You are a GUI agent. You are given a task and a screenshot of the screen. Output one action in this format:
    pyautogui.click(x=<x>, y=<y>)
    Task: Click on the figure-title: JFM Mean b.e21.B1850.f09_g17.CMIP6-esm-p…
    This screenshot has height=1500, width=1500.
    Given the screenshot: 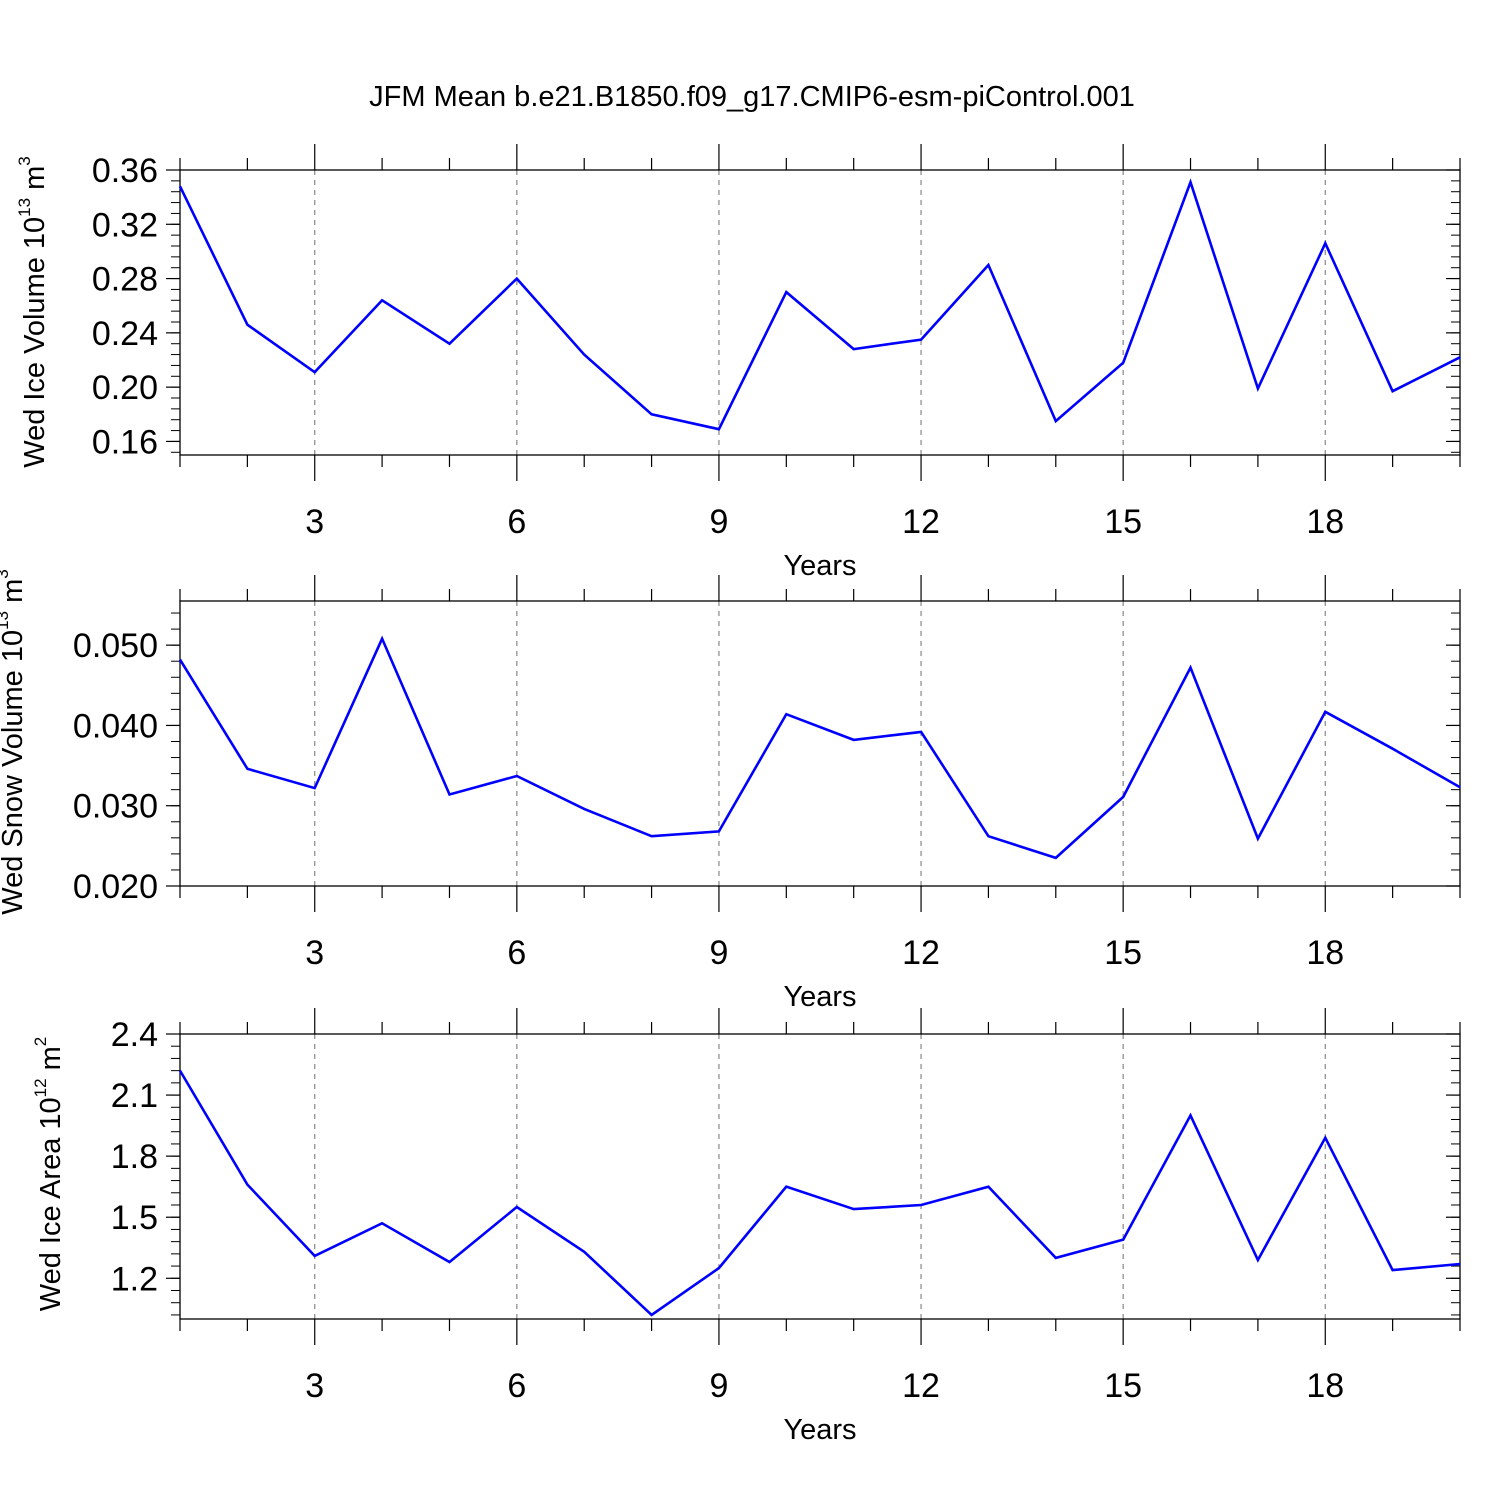 What is the action you would take?
    pyautogui.click(x=752, y=97)
    